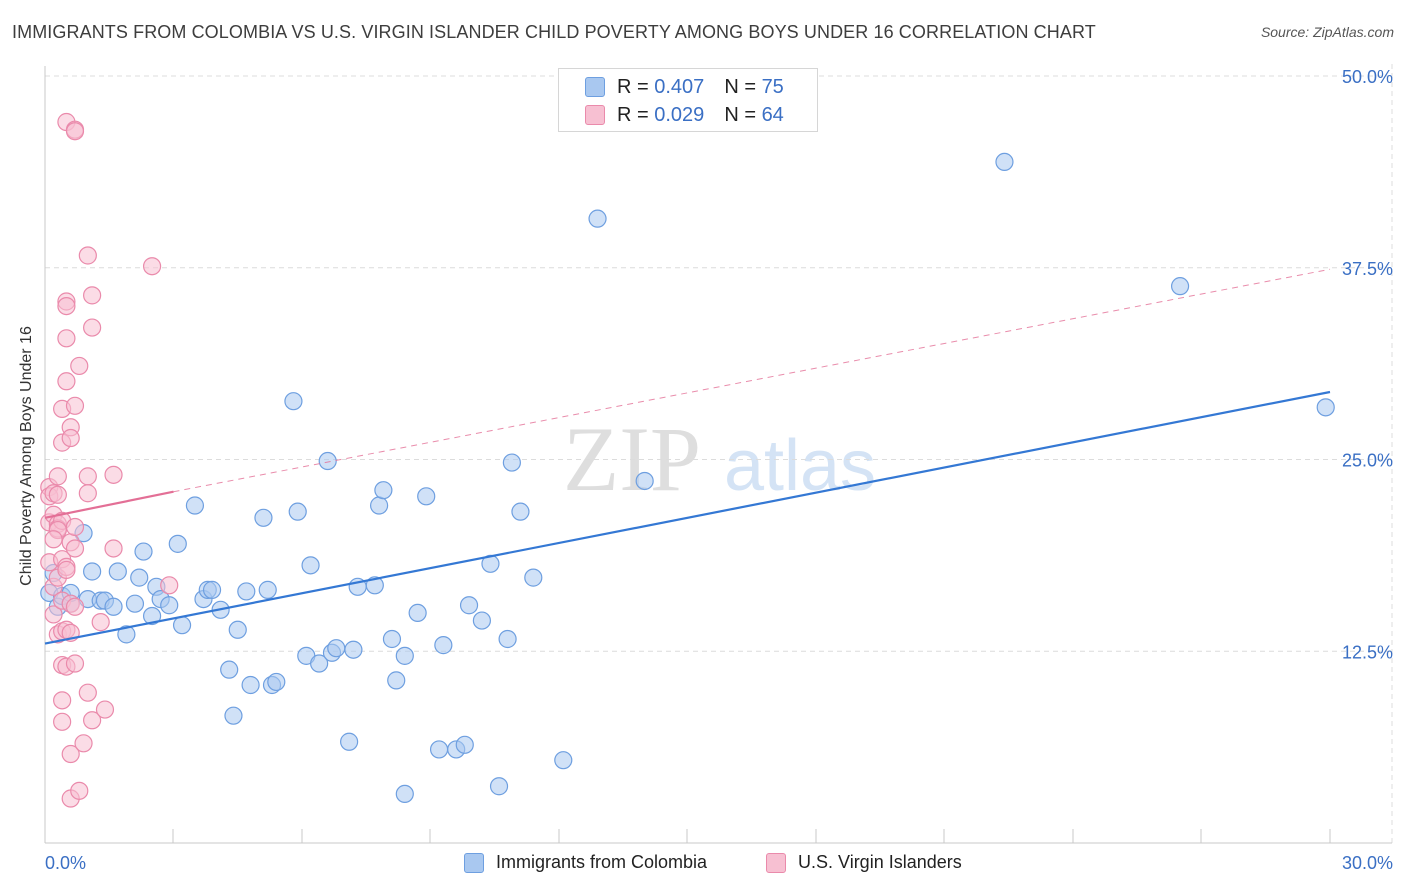 The image size is (1406, 892). What do you see at coordinates (595, 87) in the screenshot?
I see `legend-swatch-colombia` at bounding box center [595, 87].